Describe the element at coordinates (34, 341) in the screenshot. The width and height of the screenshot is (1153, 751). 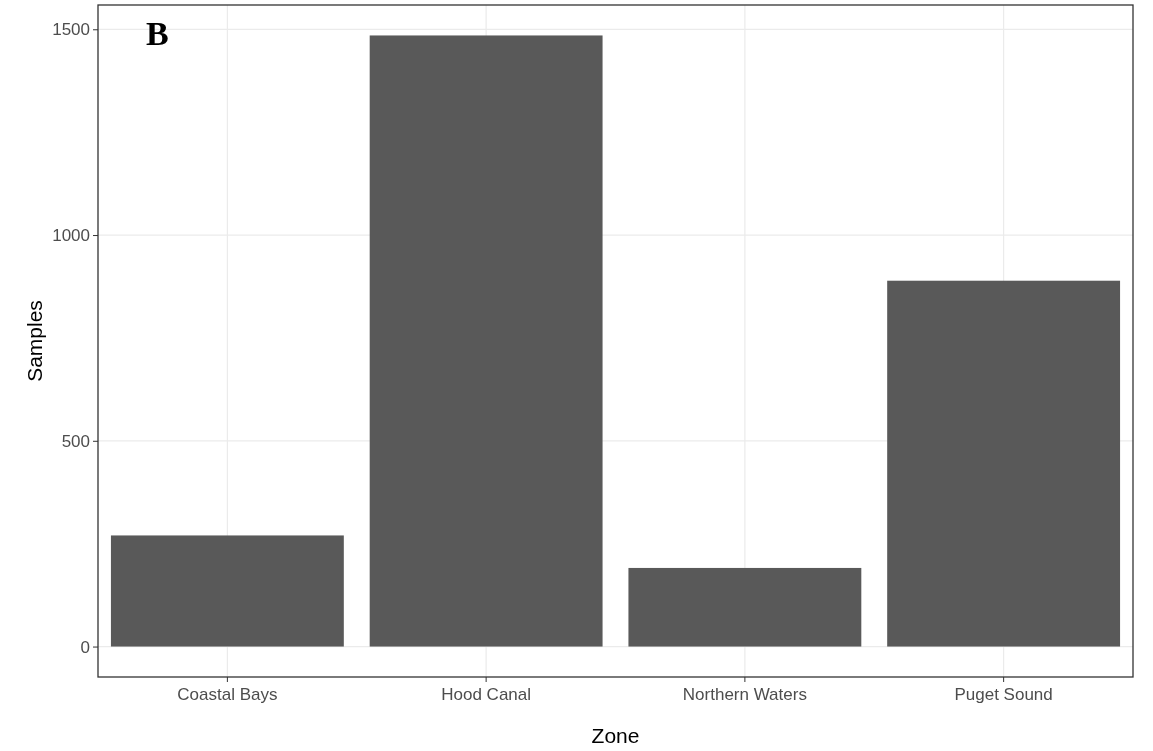
I see `y-axis-title: Samples` at that location.